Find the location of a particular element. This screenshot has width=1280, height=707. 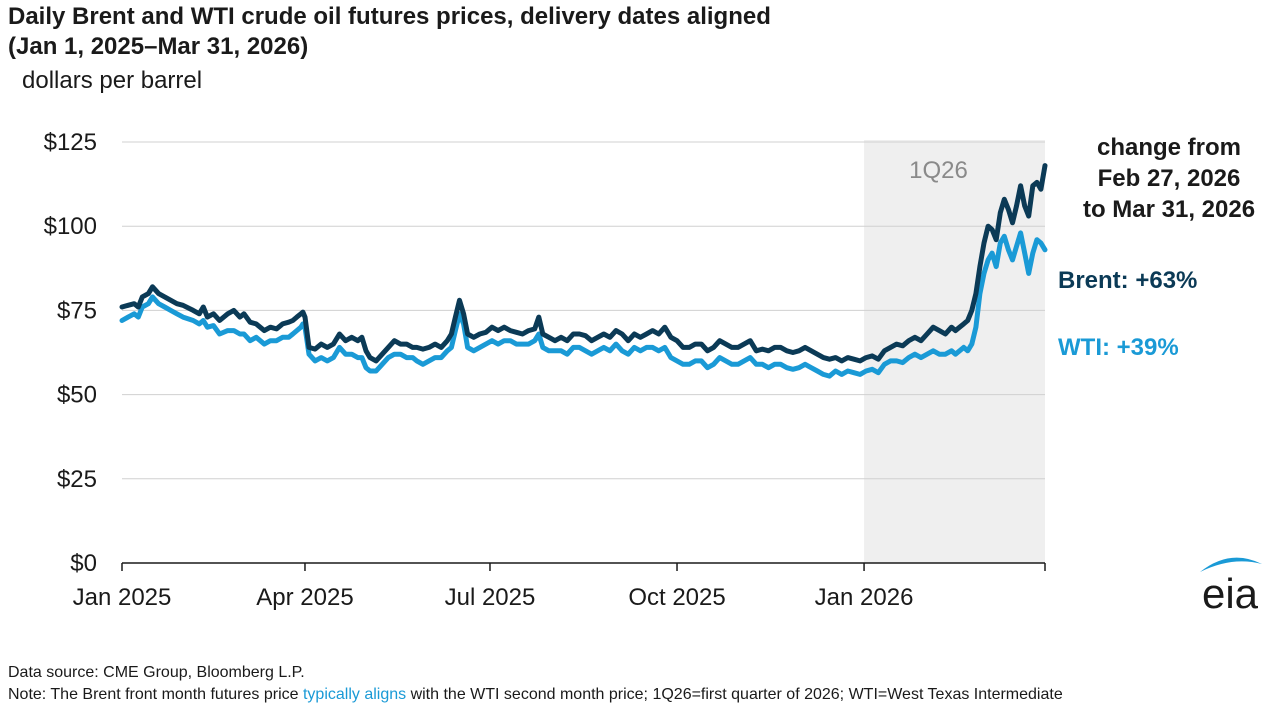

change-title-line-2: Feb 27, 2026 is located at coordinates (1169, 178).